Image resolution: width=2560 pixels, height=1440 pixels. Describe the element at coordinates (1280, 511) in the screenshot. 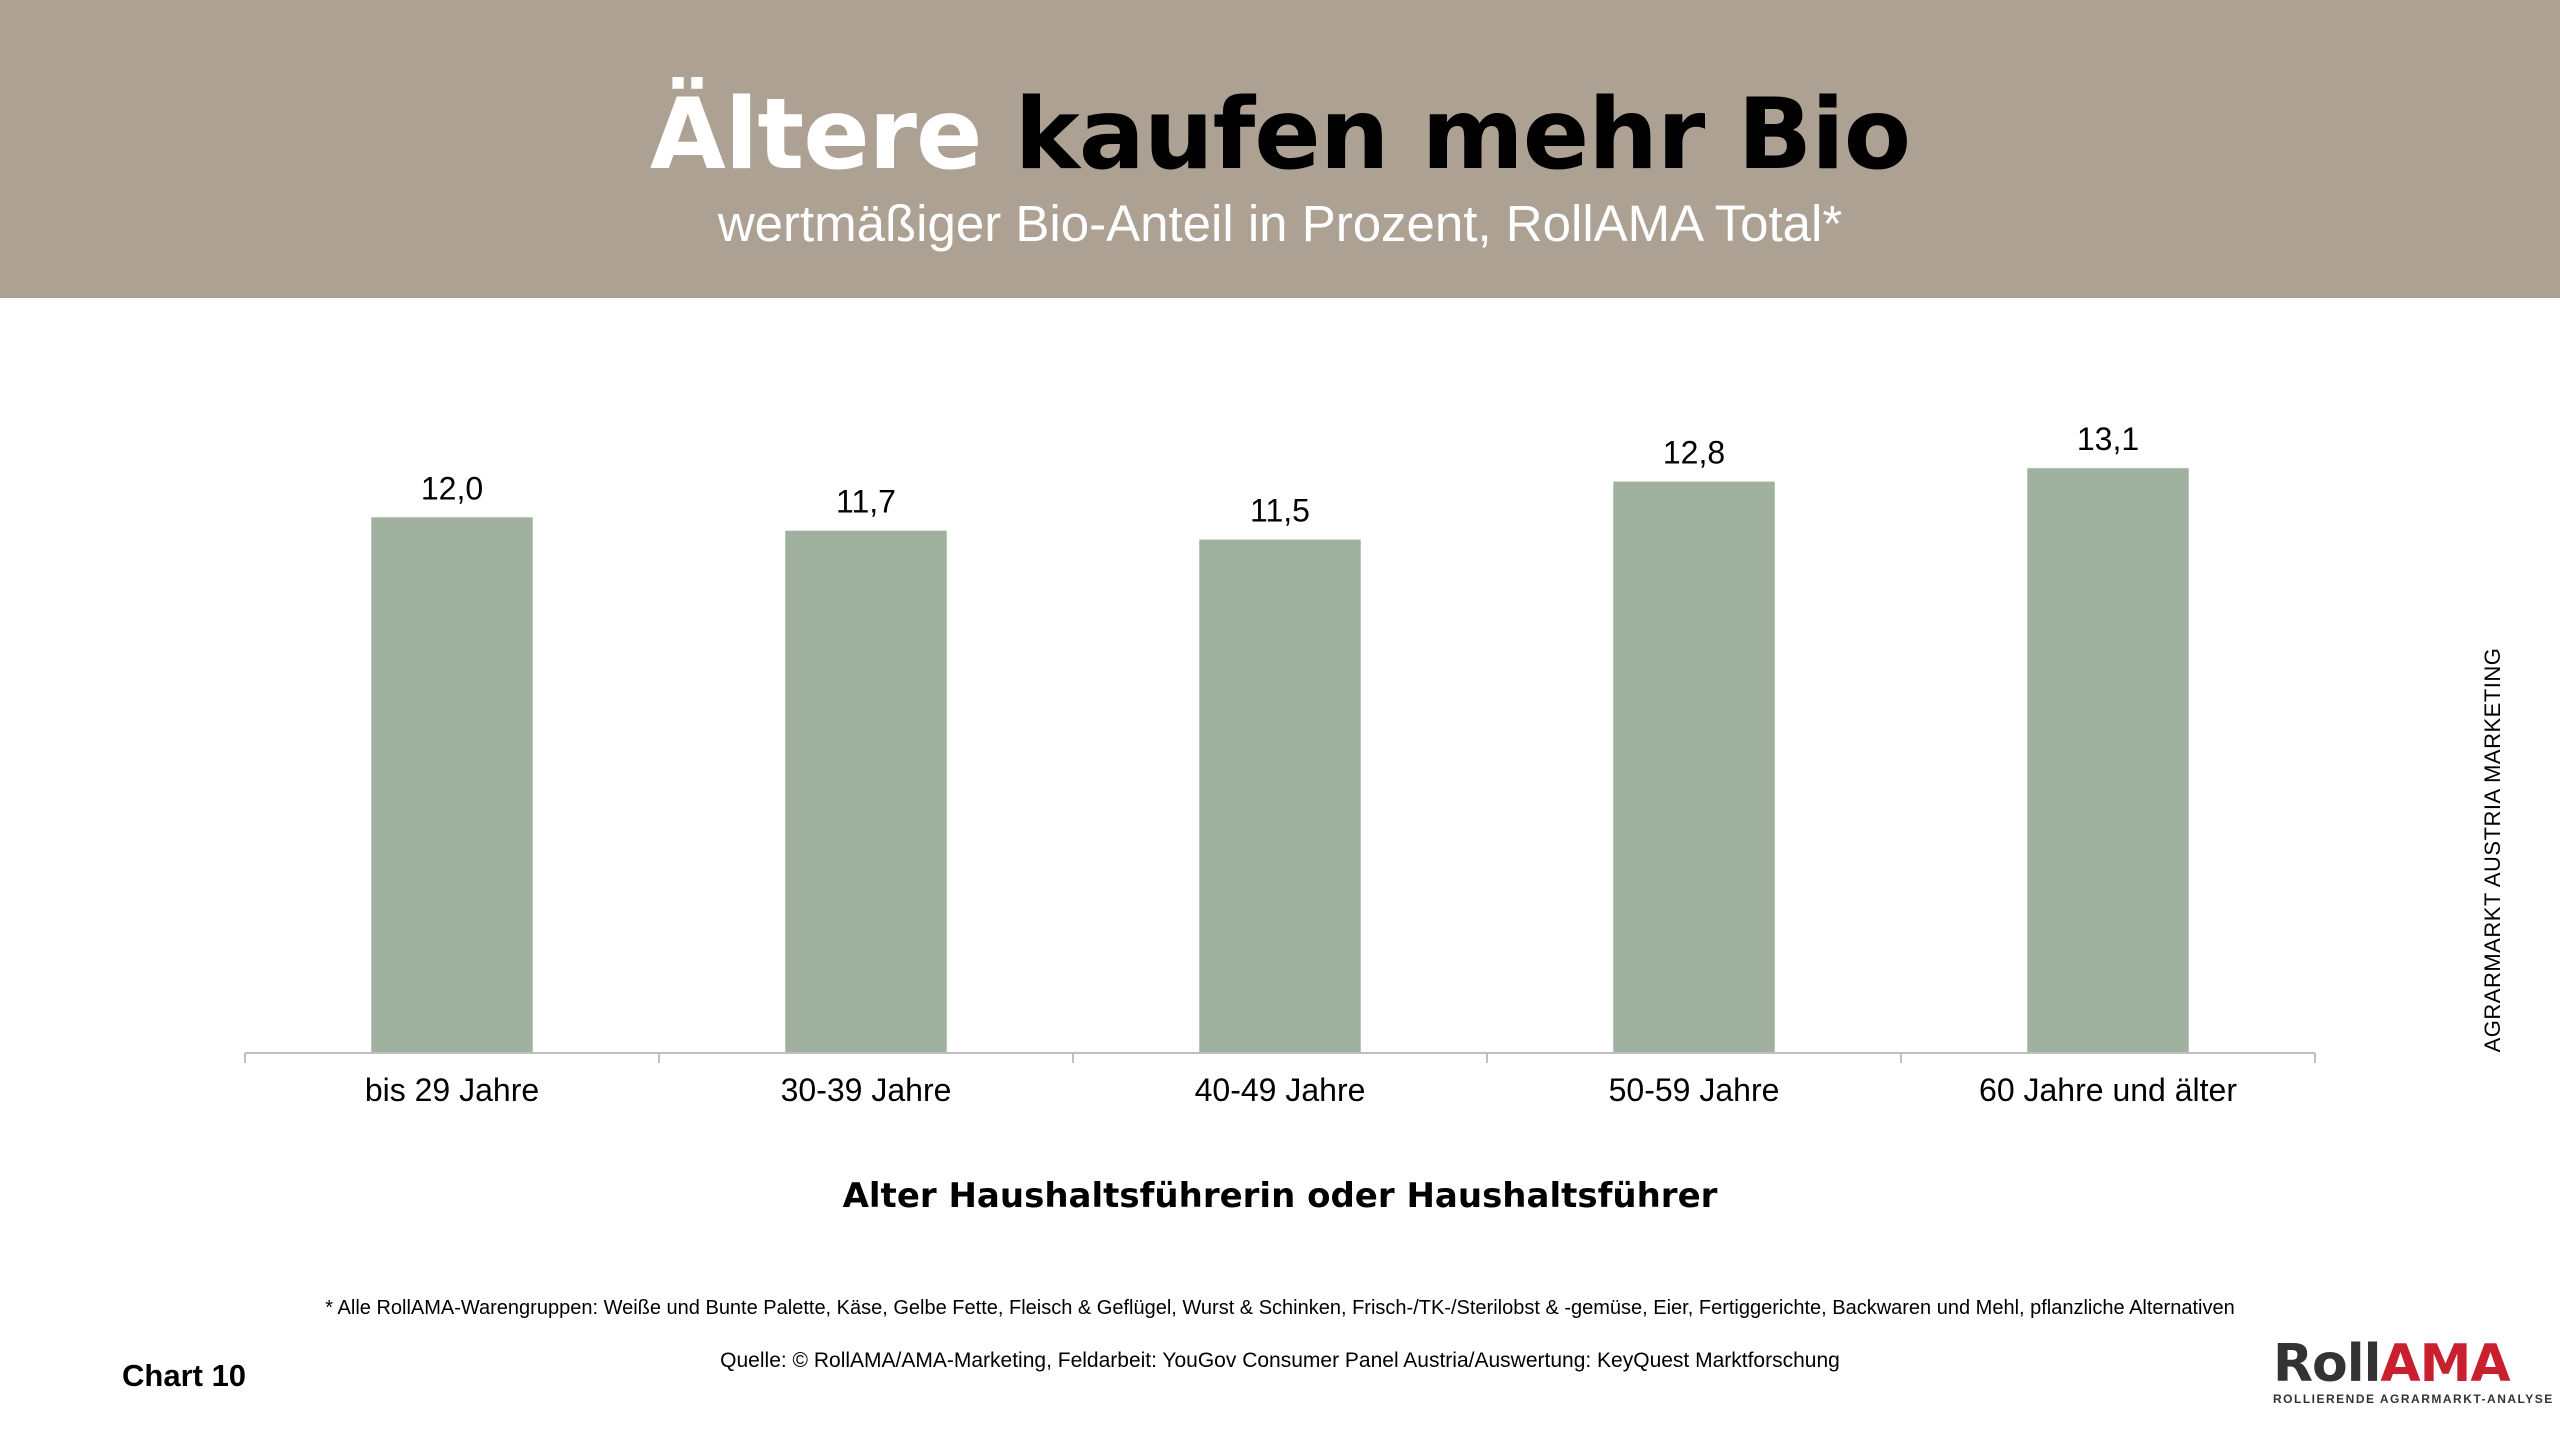

I see `data-label-3: 11,5` at that location.